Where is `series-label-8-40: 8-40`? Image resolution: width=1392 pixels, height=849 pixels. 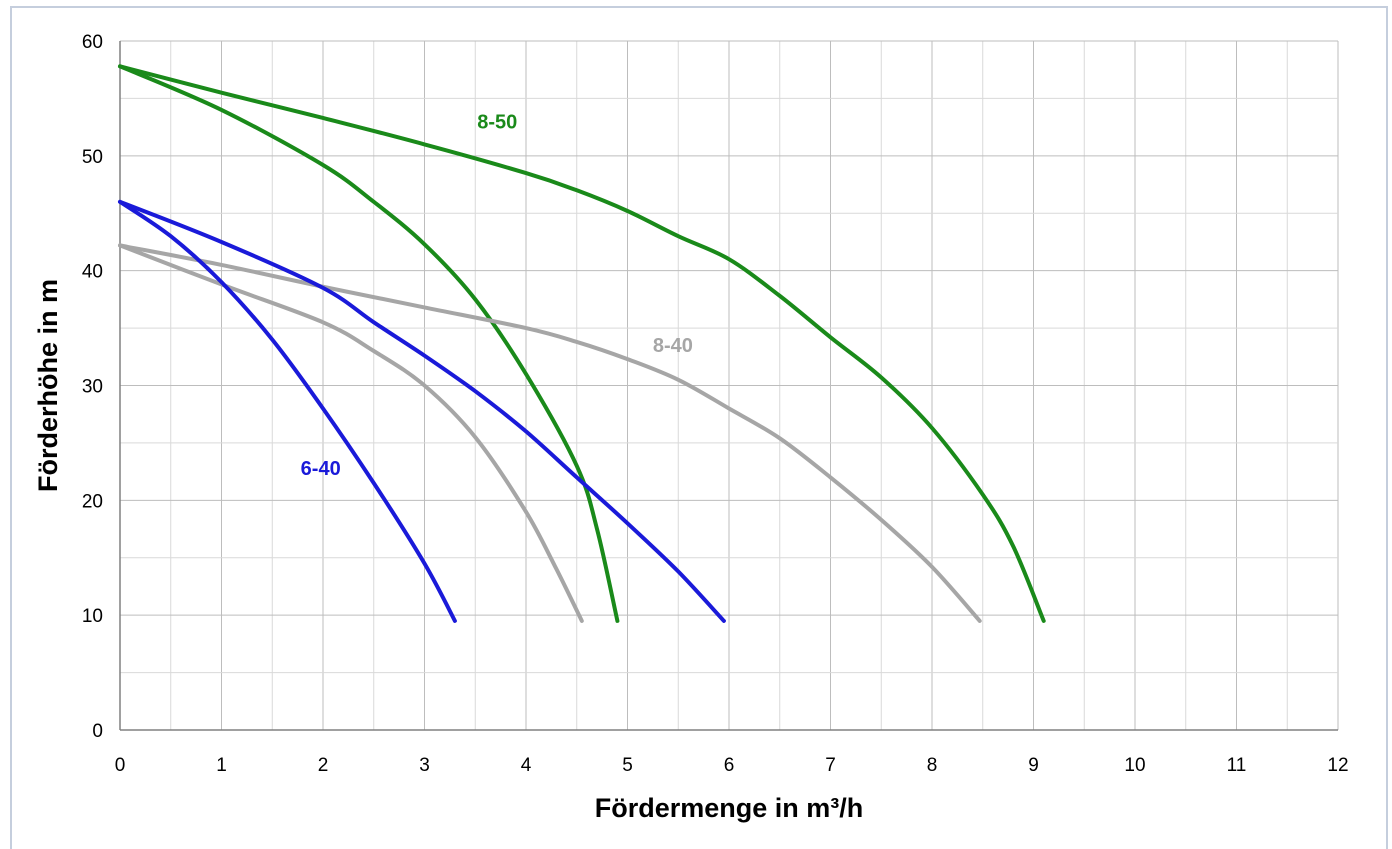 series-label-8-40: 8-40 is located at coordinates (673, 346).